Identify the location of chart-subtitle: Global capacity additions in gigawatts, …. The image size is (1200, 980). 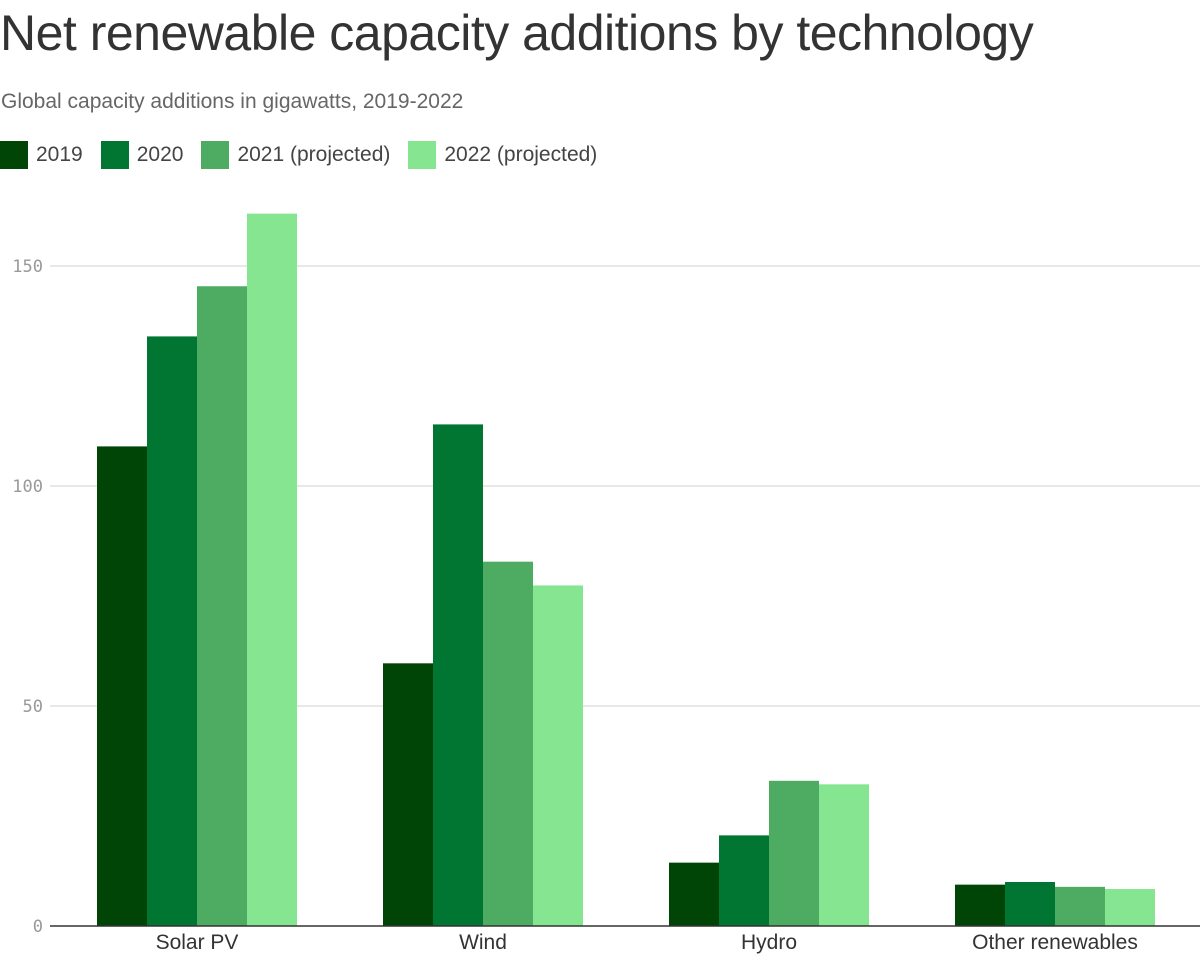
(232, 101).